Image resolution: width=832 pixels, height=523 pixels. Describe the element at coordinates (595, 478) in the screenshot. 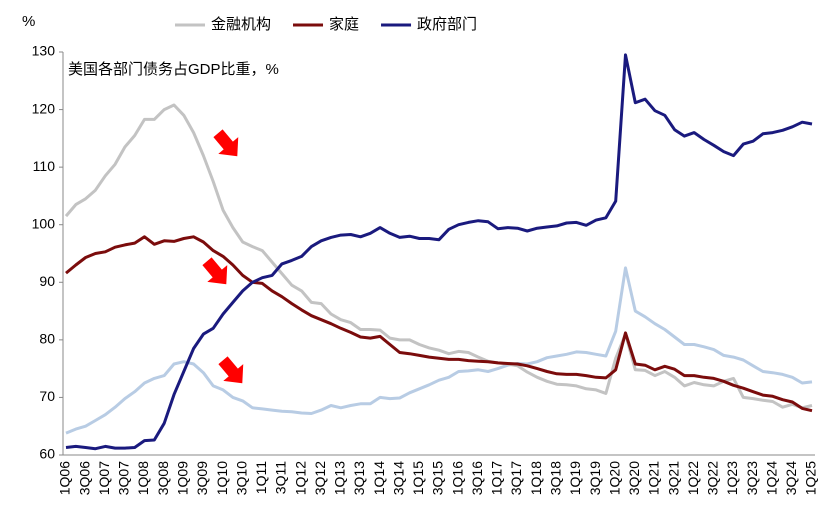

I see `x-tick-label: 3Q19` at that location.